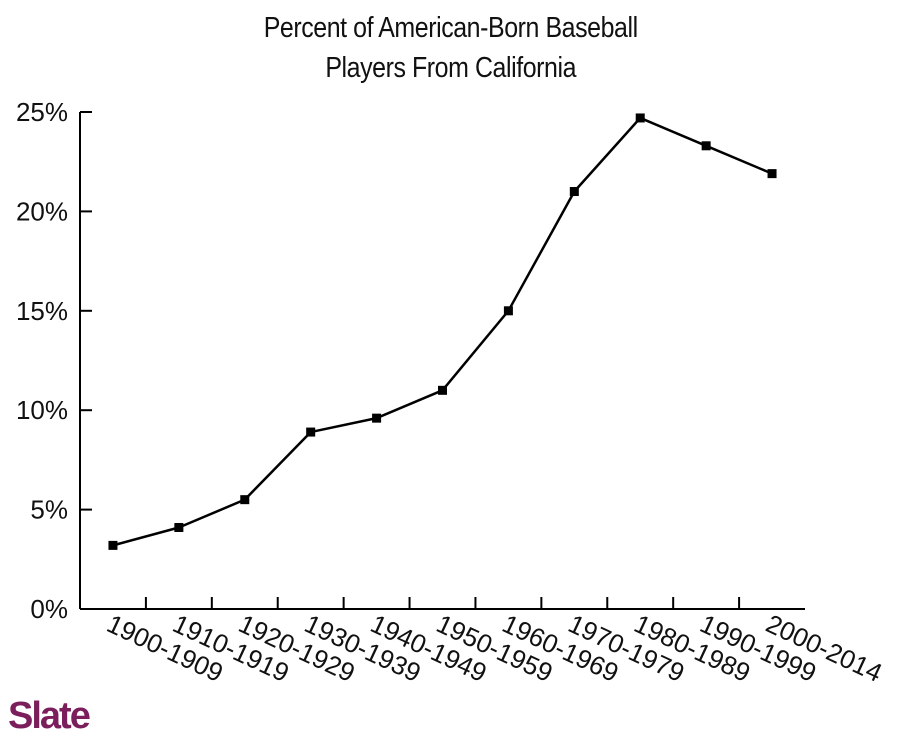 The height and width of the screenshot is (741, 920). What do you see at coordinates (49, 510) in the screenshot?
I see `y-tick-label: 5%` at bounding box center [49, 510].